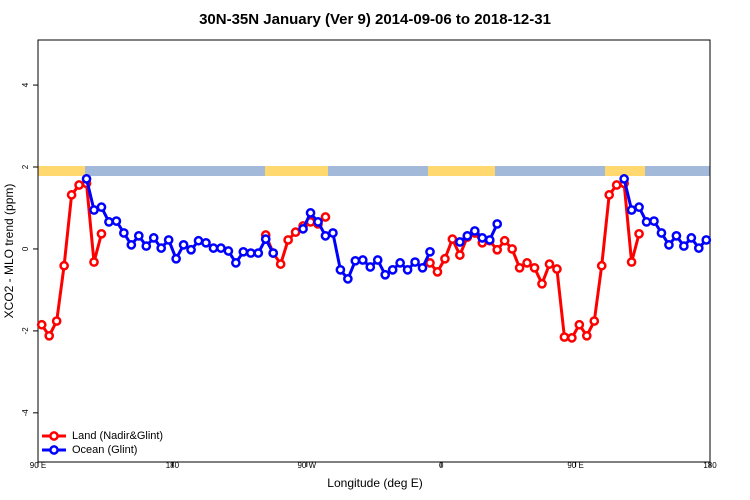 This screenshot has width=750, height=500. I want to click on surface-strip, so click(374, 171).